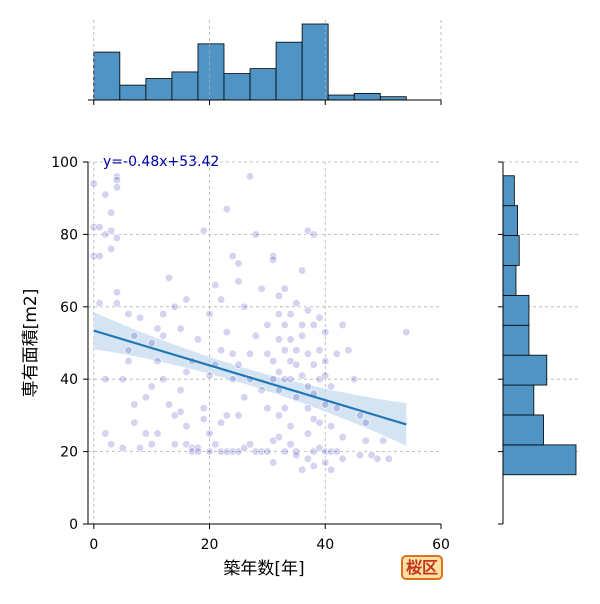 This screenshot has width=600, height=604. What do you see at coordinates (250, 379) in the screenshot?
I see `confidence-band-layer` at bounding box center [250, 379].